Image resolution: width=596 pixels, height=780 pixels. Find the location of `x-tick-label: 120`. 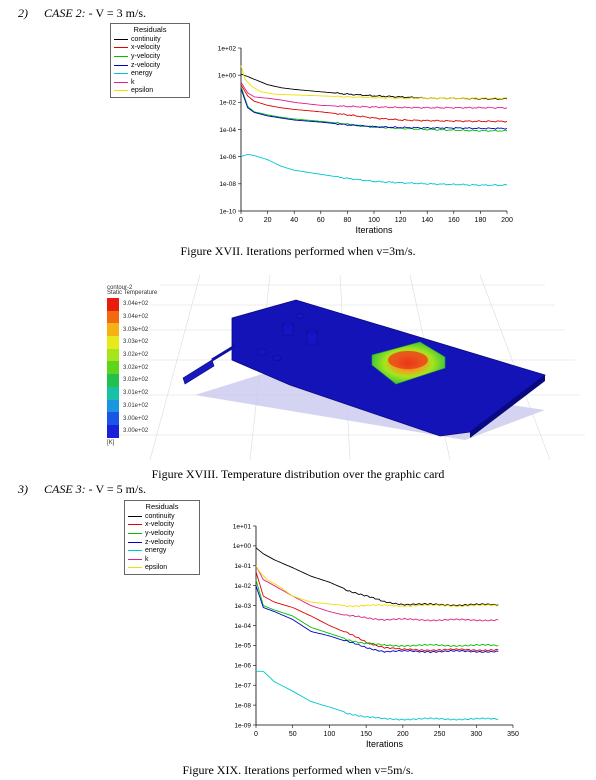

x-tick-label: 120 is located at coordinates (401, 220).